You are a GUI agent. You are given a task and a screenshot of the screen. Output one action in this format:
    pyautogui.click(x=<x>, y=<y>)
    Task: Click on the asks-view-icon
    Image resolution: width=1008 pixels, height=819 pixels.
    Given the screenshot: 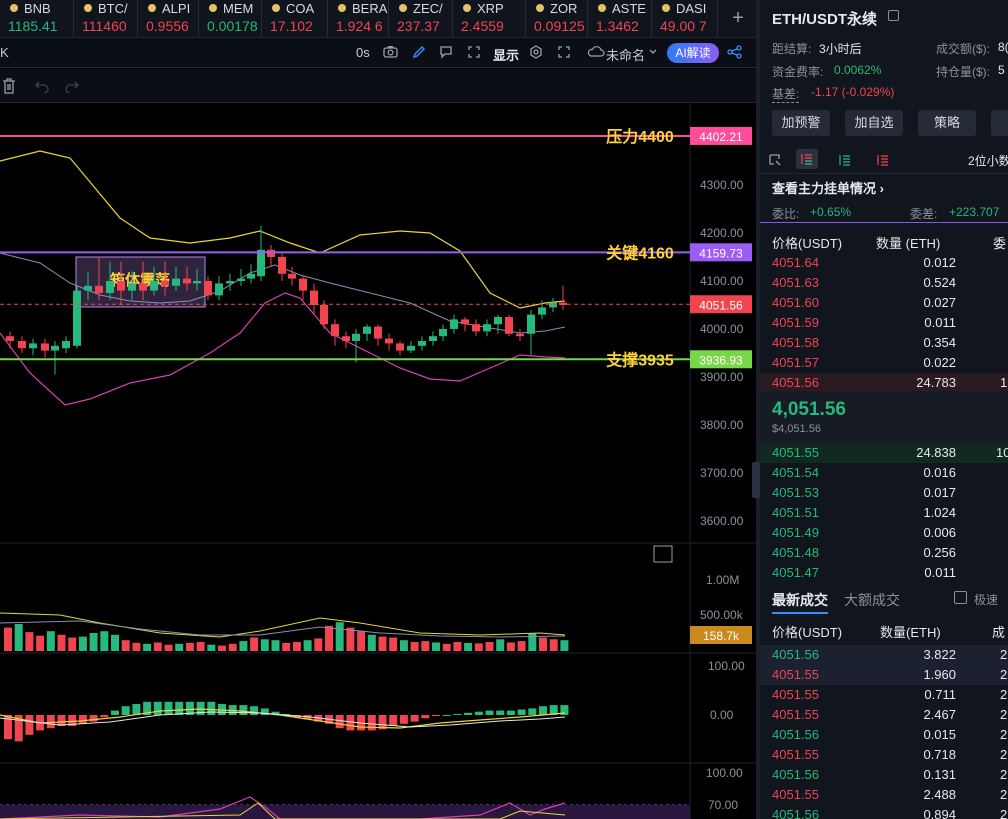 What is the action you would take?
    pyautogui.click(x=883, y=161)
    